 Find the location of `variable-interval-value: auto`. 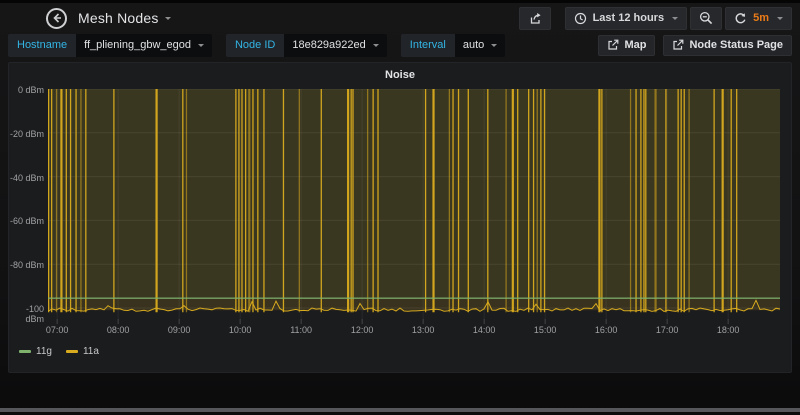

variable-interval-value: auto is located at coordinates (480, 45).